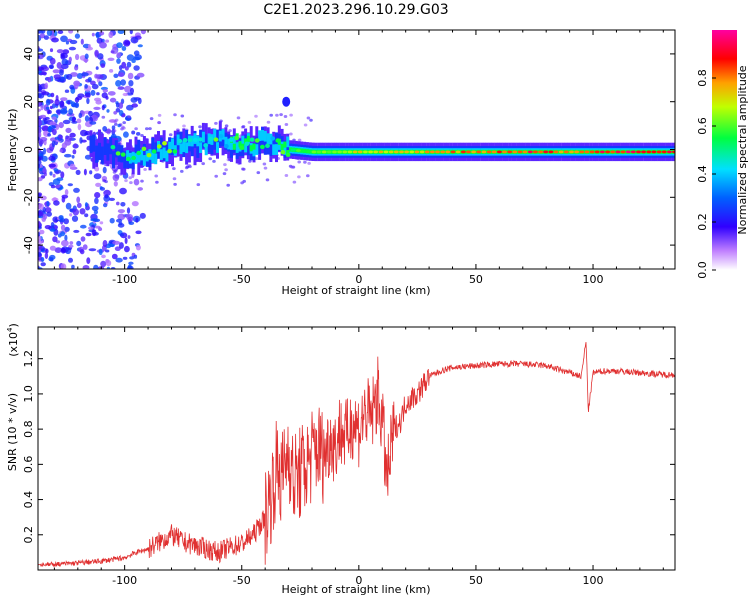  Describe the element at coordinates (12, 432) in the screenshot. I see `snr-y-label: SNR (10 * v/v)` at that location.